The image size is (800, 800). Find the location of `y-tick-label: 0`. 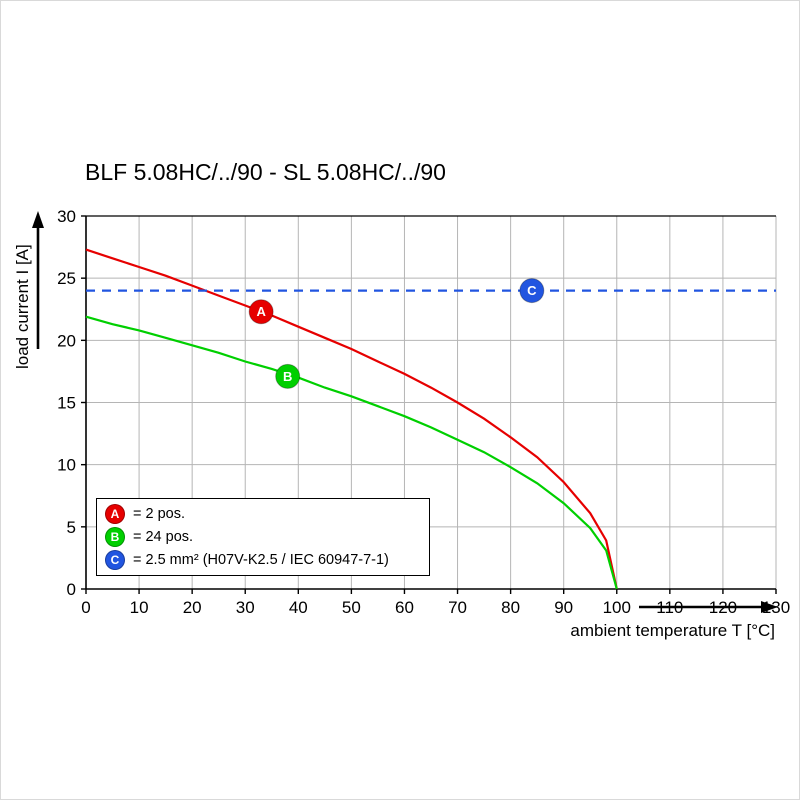

y-tick-label: 0 is located at coordinates (71, 589).